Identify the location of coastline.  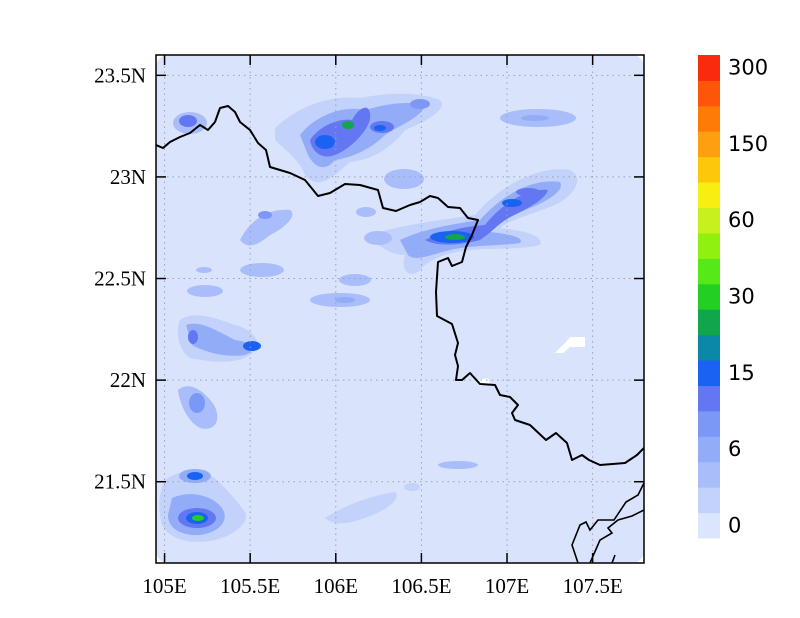
(607, 522).